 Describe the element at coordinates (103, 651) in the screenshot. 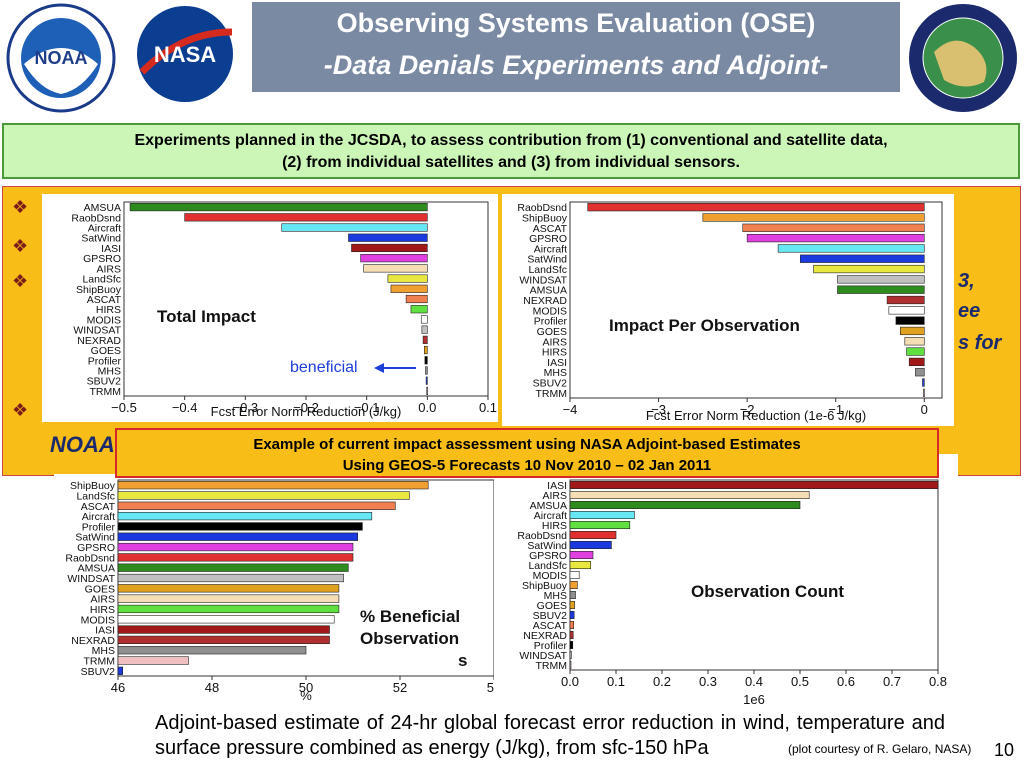

I see `category-label: MHS` at that location.